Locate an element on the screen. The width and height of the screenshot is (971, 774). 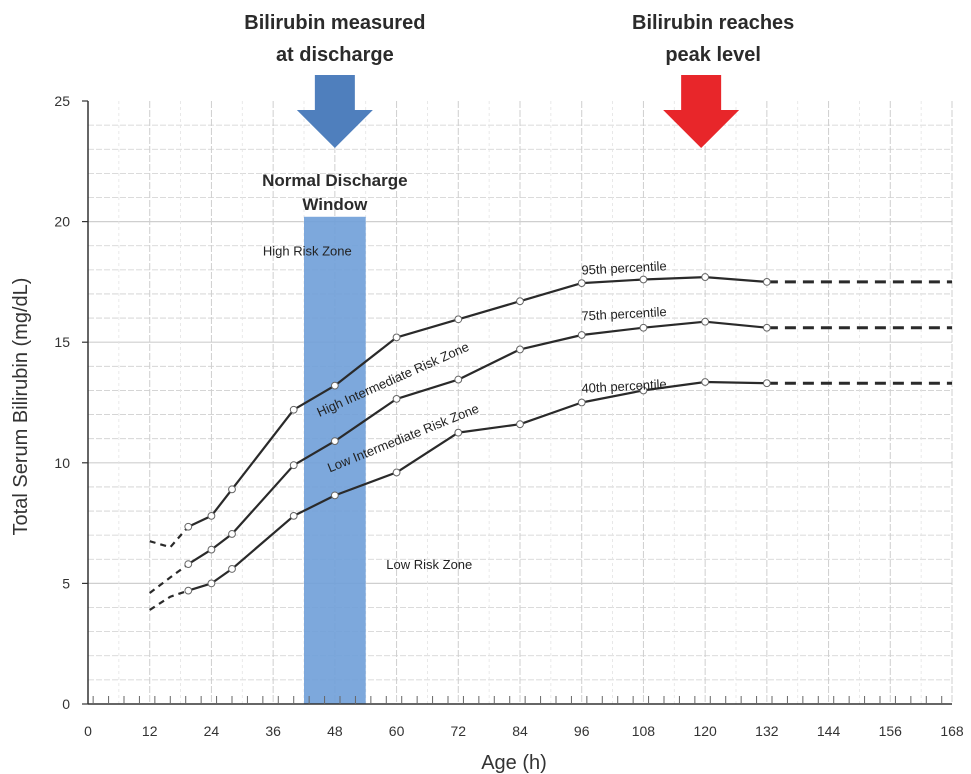
x-tick-label: 36 is located at coordinates (273, 731).